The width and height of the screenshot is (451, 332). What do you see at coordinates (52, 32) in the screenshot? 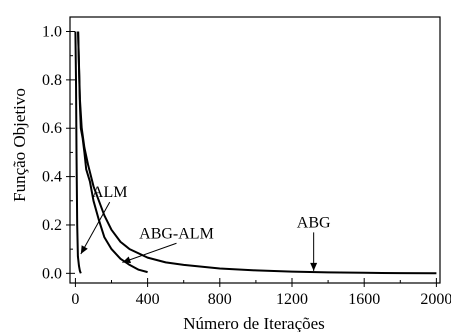
I see `y-tick-label: 1.0` at bounding box center [52, 32].